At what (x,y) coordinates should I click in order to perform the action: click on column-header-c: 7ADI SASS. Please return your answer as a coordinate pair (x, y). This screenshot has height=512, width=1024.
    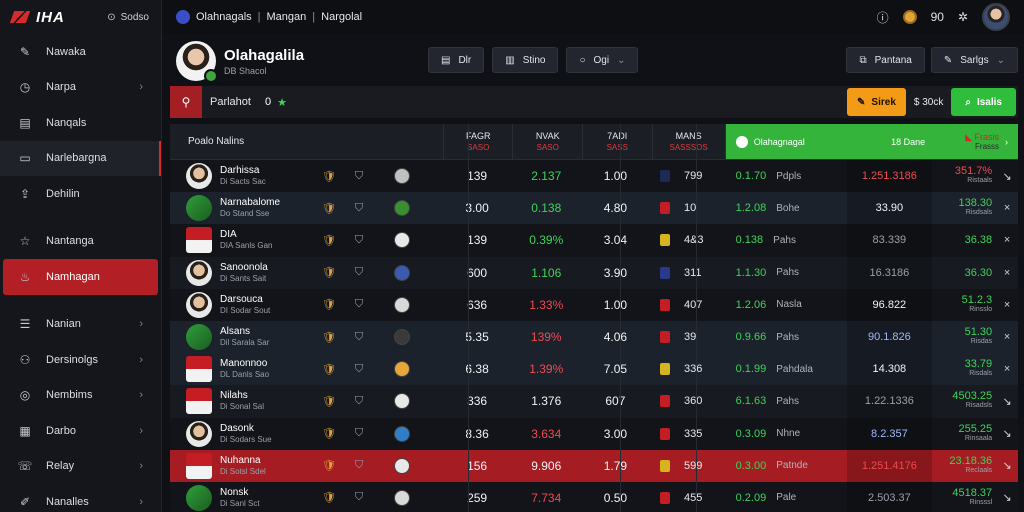
    Looking at the image, I should click on (618, 141).